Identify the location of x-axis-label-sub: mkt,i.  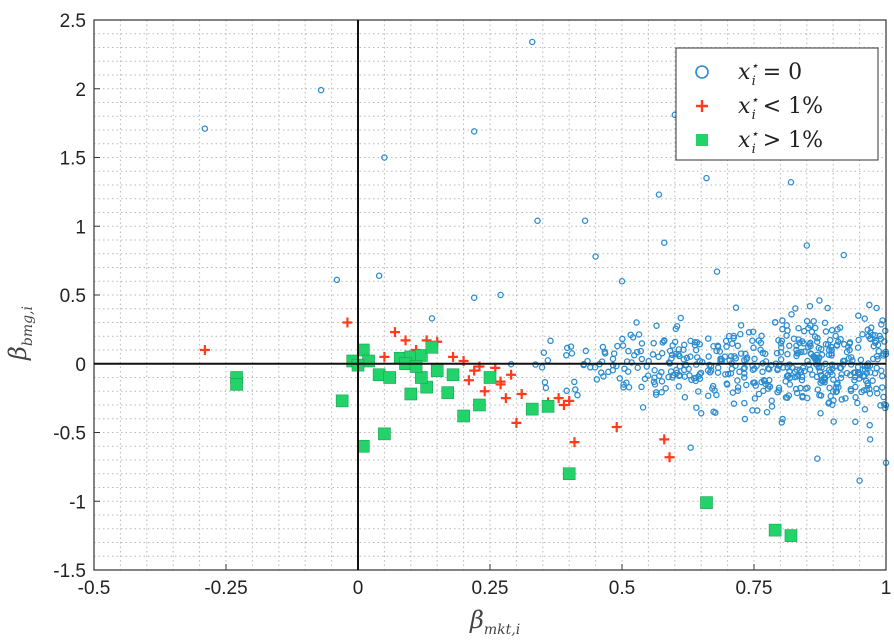
(502, 630).